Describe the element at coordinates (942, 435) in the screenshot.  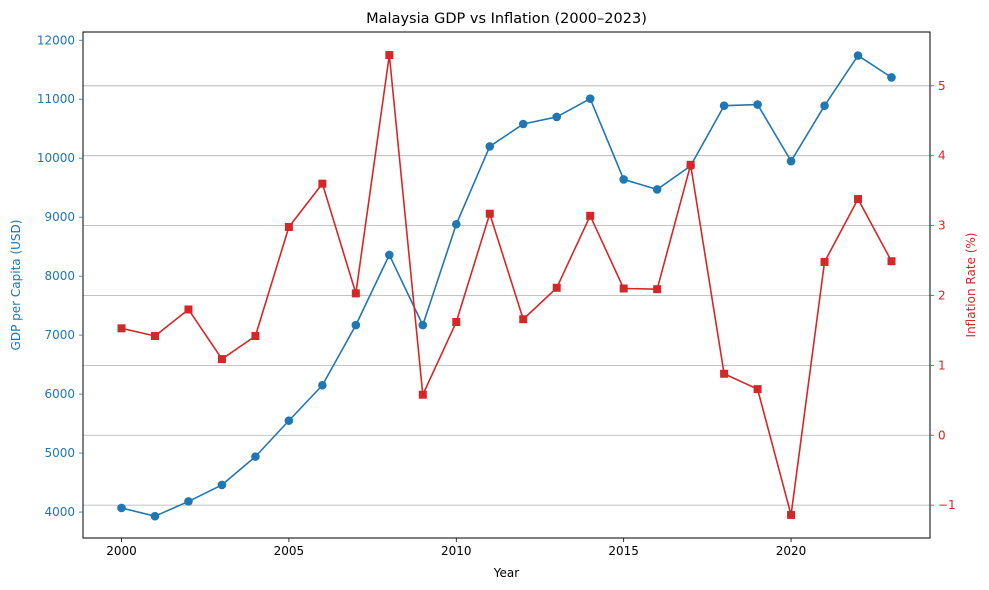
I see `y-right-tick-label: 0` at that location.